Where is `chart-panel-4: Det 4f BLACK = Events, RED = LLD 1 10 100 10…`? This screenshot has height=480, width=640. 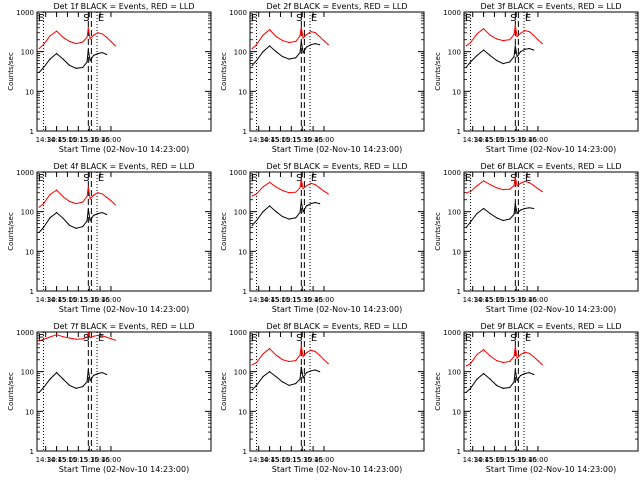 chart-panel-4: Det 4f BLACK = Events, RED = LLD 1 10 100 10… is located at coordinates (109, 238).